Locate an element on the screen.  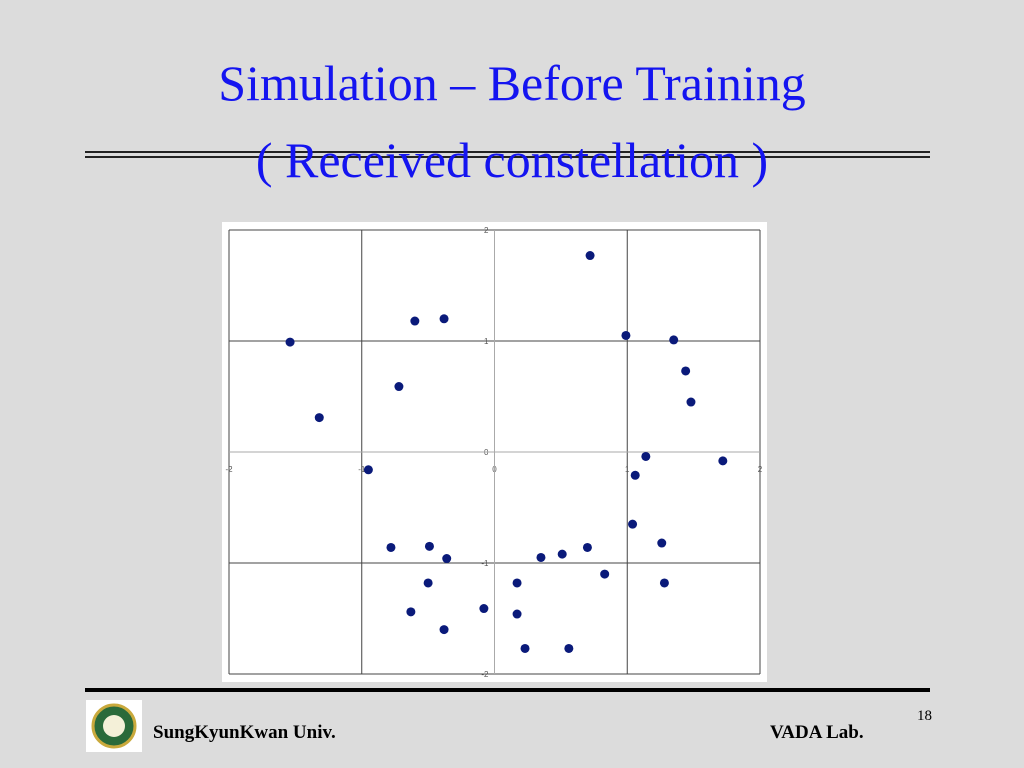
x-tick-label: -1 is located at coordinates (362, 469).